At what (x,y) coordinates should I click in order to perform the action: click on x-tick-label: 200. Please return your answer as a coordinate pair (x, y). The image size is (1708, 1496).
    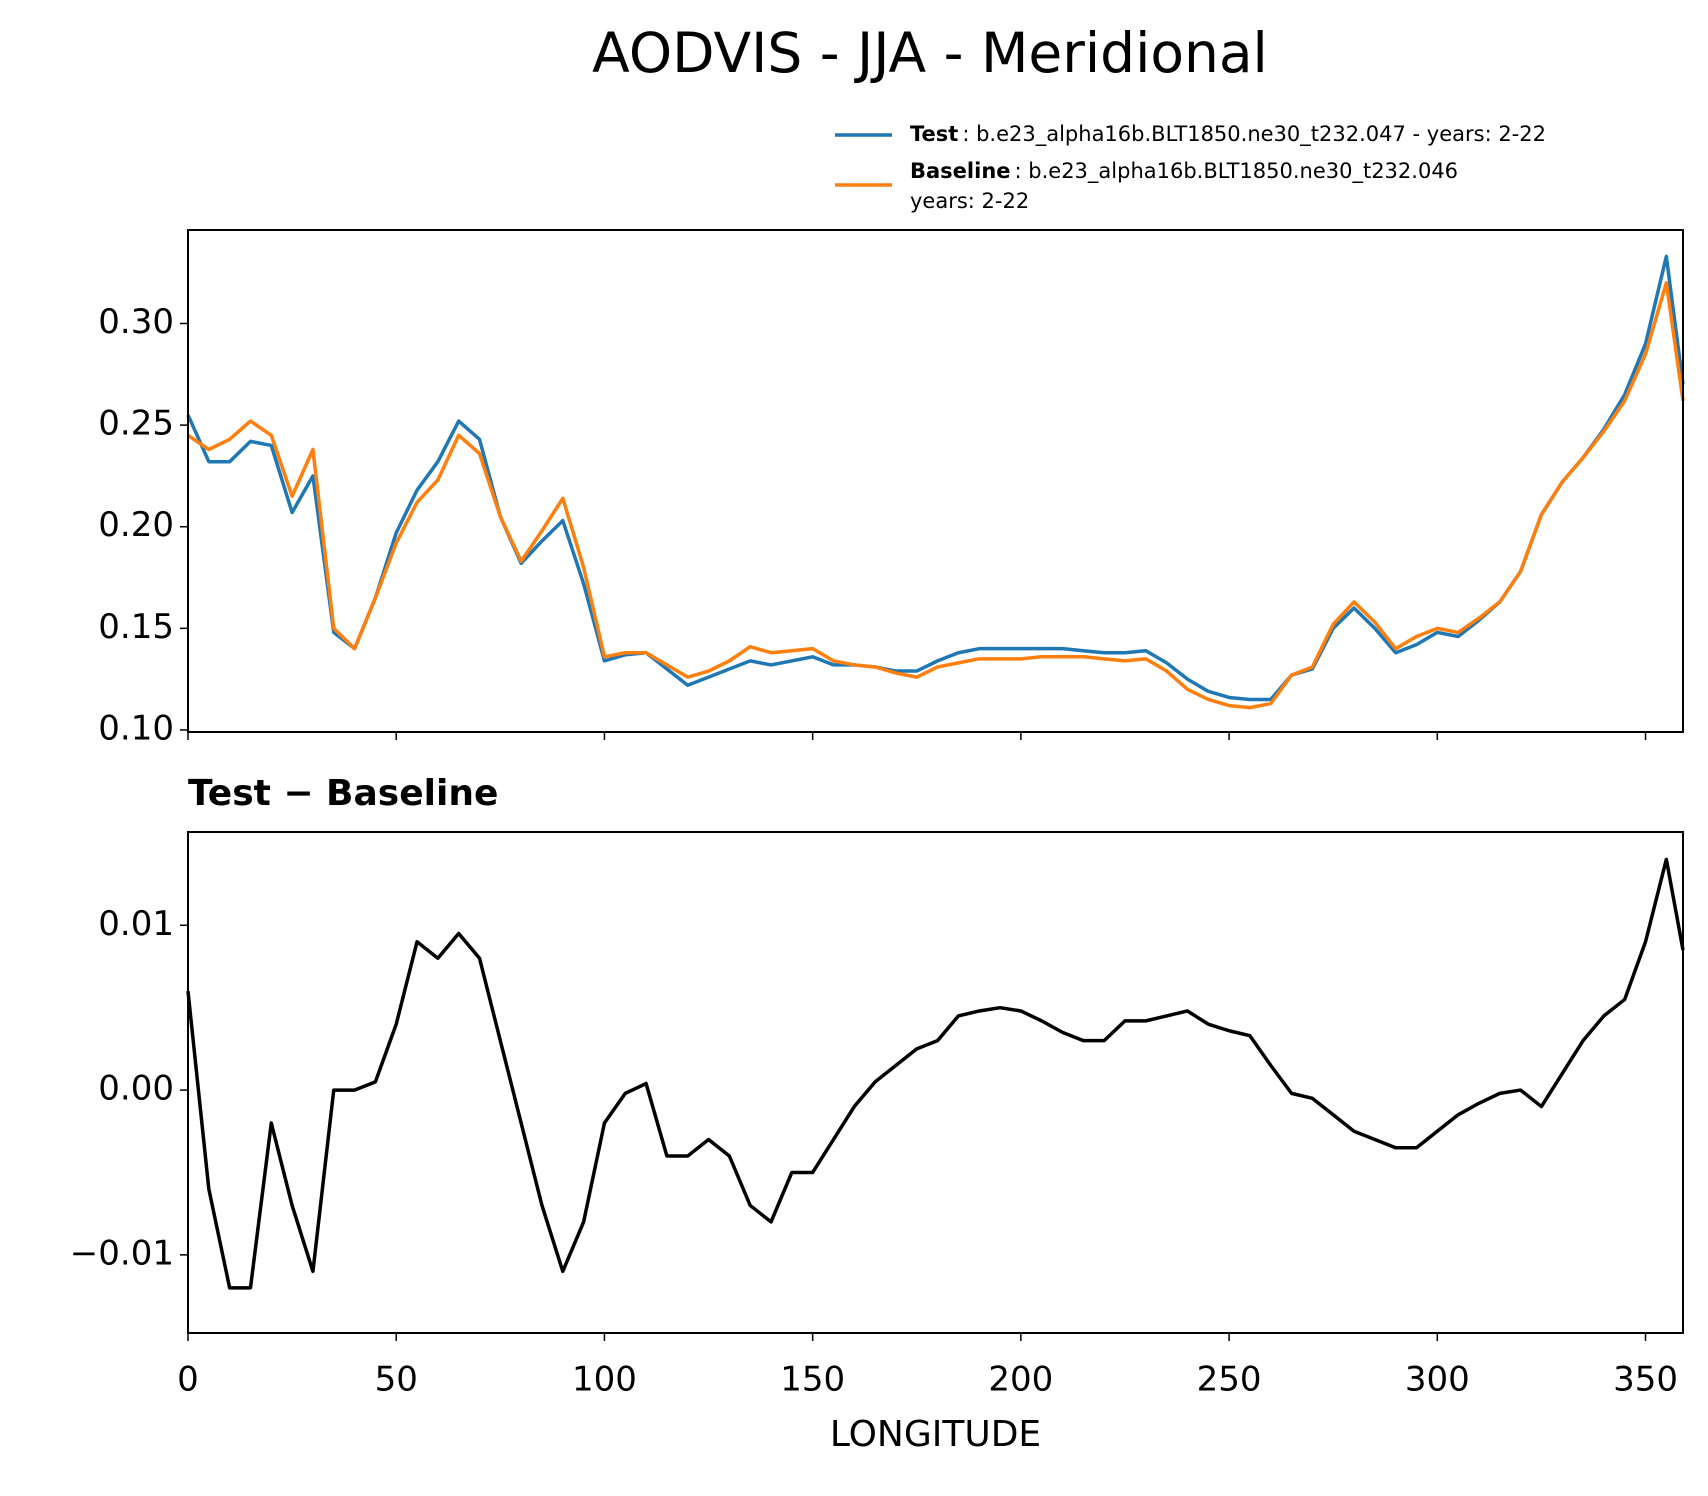
    Looking at the image, I should click on (1020, 1380).